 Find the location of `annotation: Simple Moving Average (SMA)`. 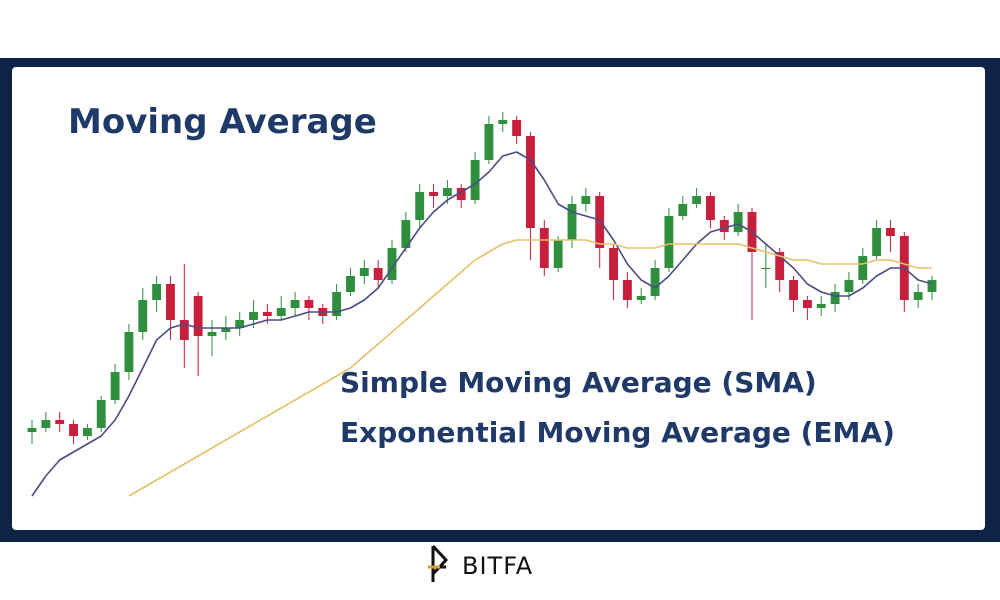

annotation: Simple Moving Average (SMA) is located at coordinates (578, 382).